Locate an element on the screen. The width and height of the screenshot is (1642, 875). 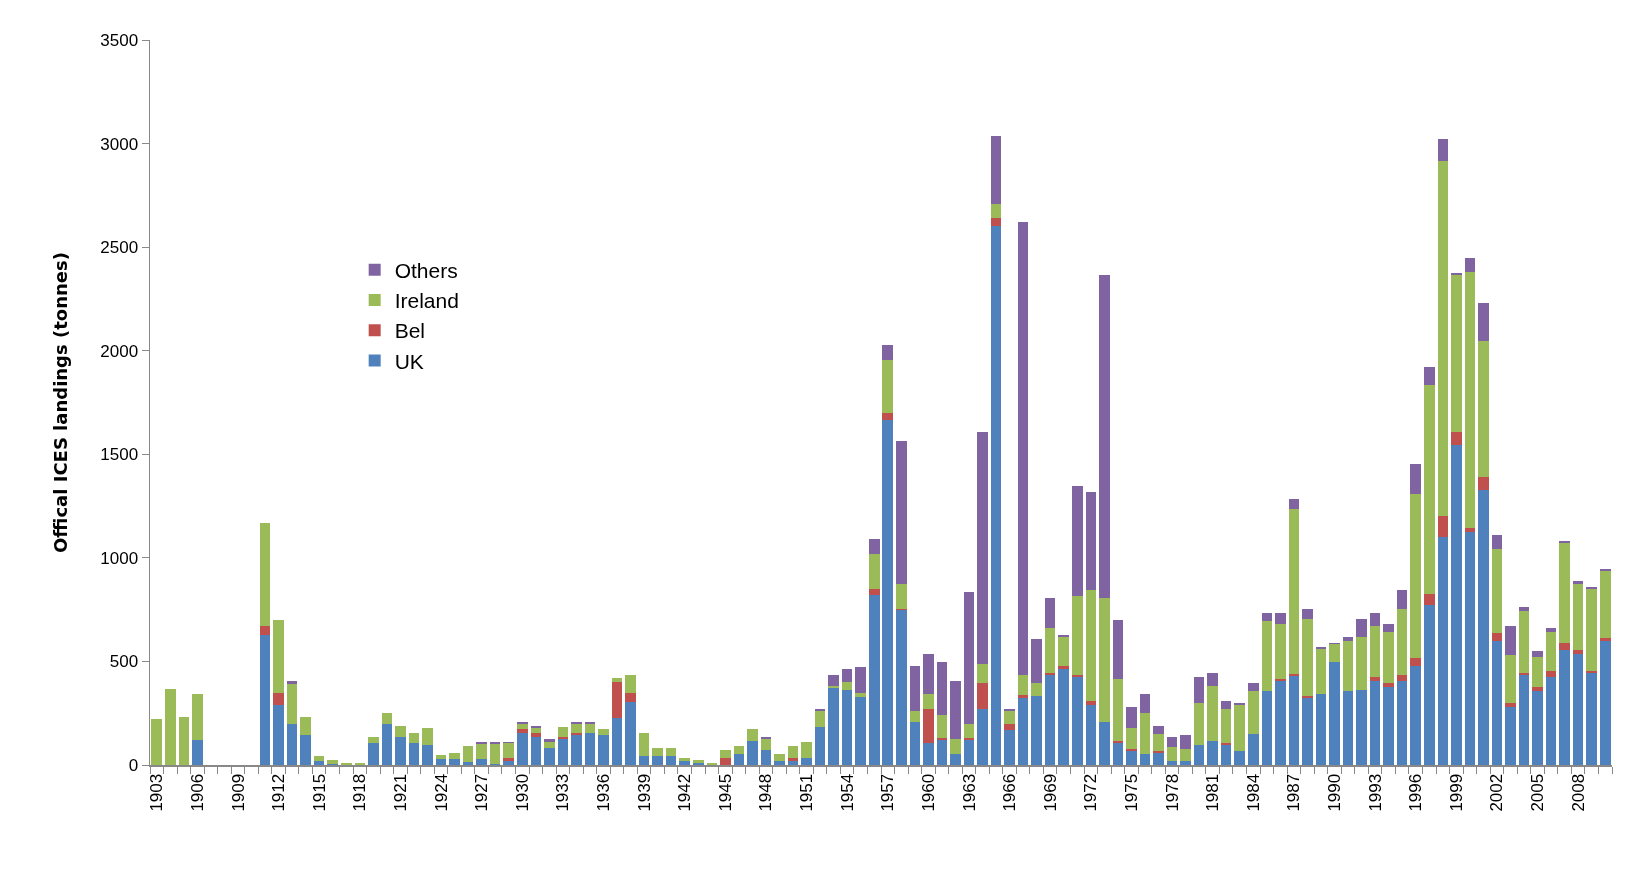
x-tick-label: 1921 is located at coordinates (400, 792).